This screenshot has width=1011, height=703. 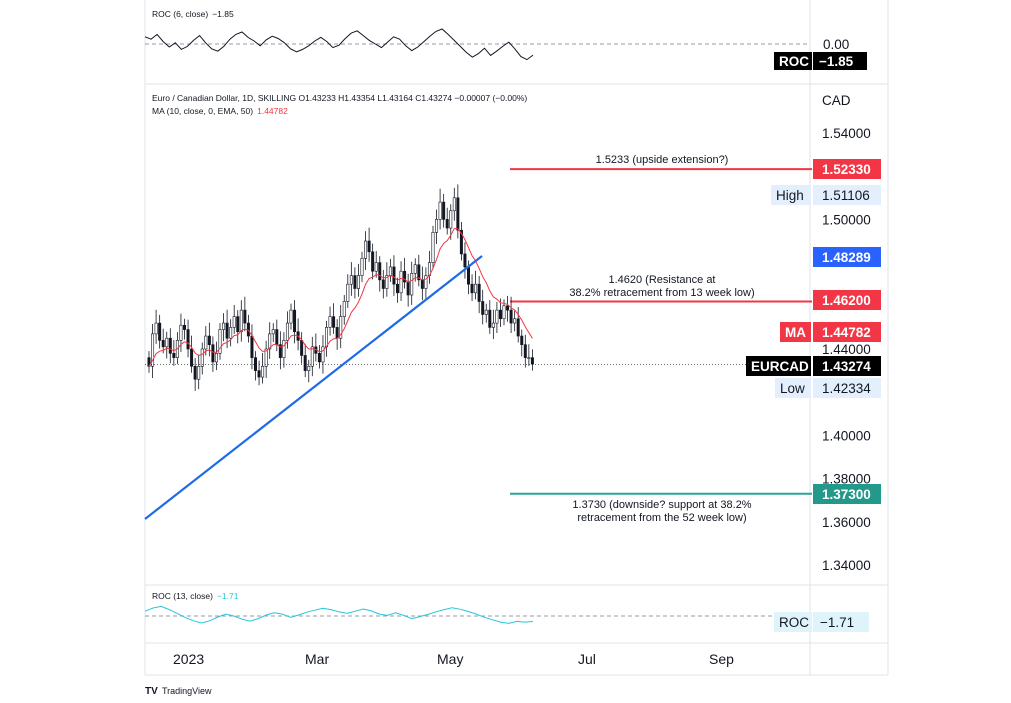 I want to click on roc-top-tag-label: ROC, so click(x=794, y=61).